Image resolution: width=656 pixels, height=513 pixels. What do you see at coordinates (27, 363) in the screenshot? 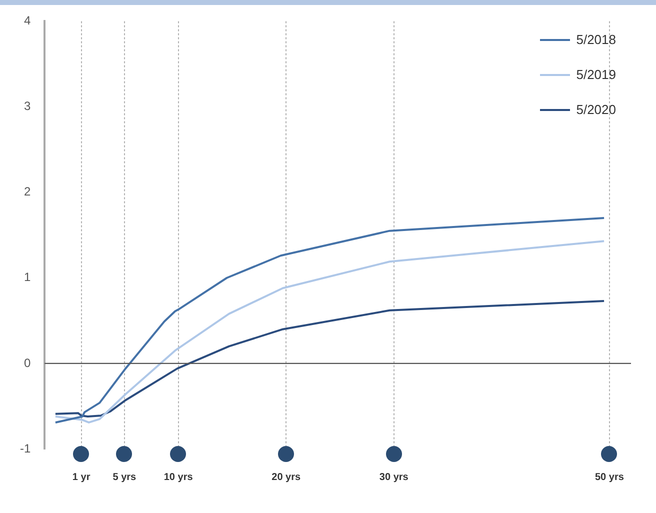
I see `y-tick-label: 0` at bounding box center [27, 363].